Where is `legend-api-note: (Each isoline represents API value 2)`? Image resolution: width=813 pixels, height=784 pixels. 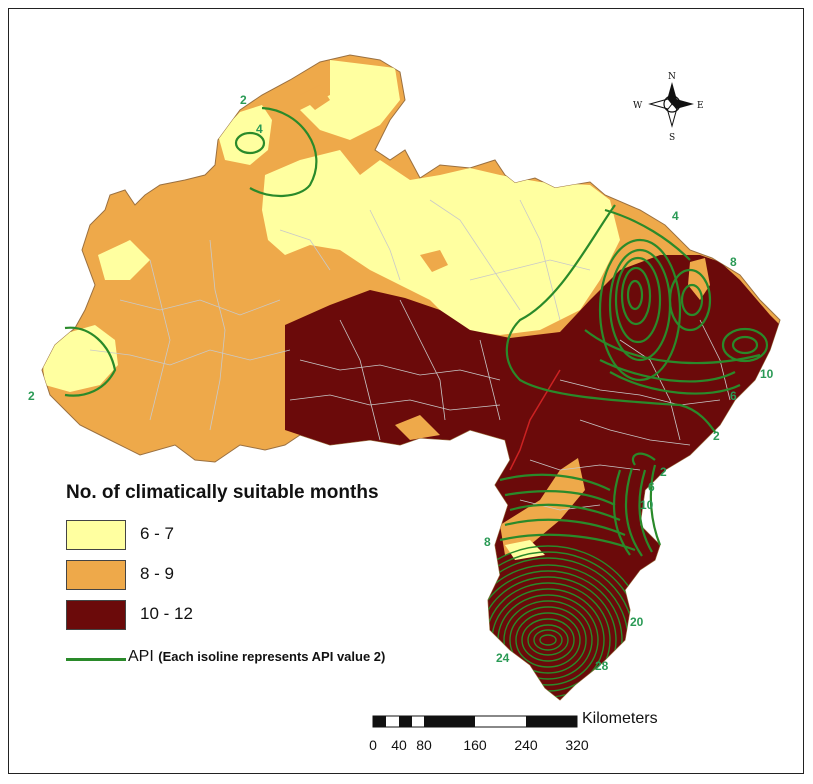
legend-api-note: (Each isoline represents API value 2) is located at coordinates (272, 656).